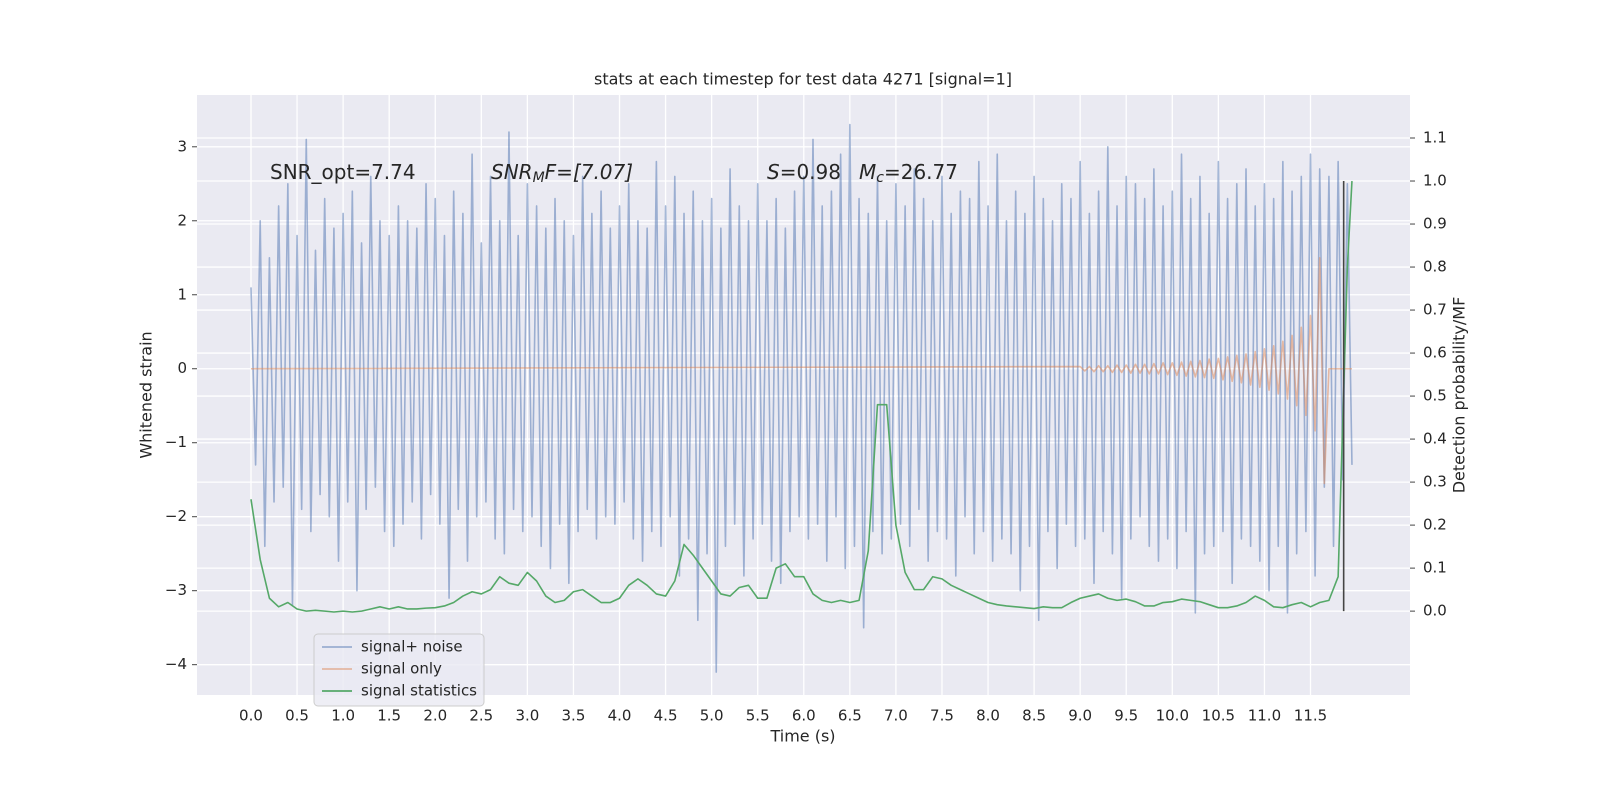 The height and width of the screenshot is (800, 1600). Describe the element at coordinates (1435, 568) in the screenshot. I see `y2-tick-label: 0.1` at that location.